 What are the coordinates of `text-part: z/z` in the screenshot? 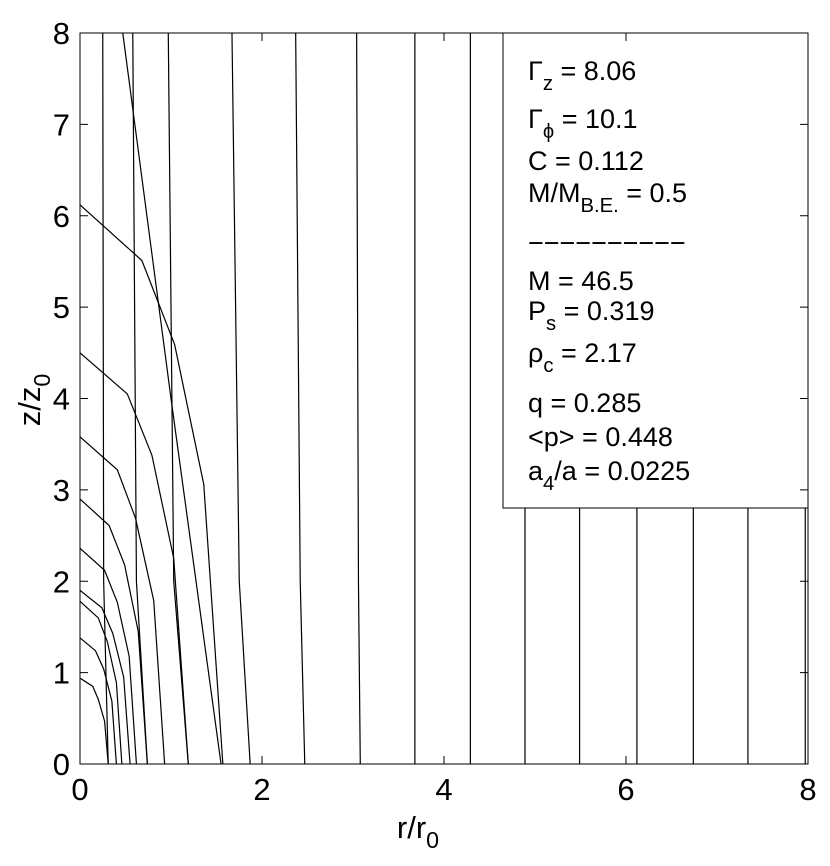 It's located at (29, 407).